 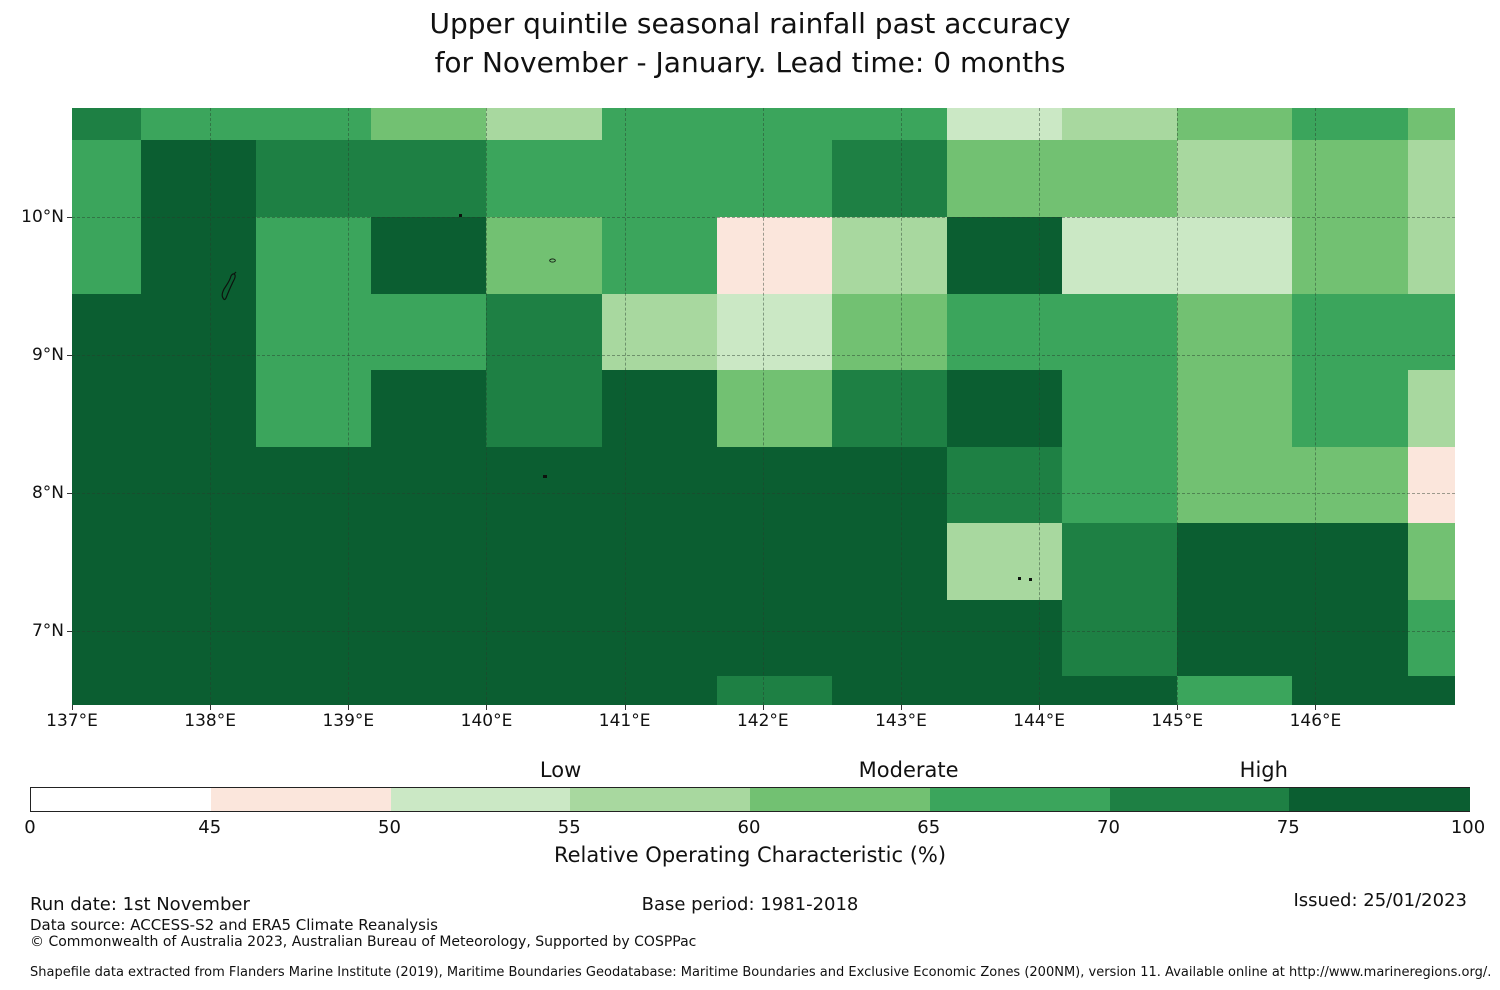 What do you see at coordinates (42, 216) in the screenshot?
I see `y-axis-tick-label: 10°N` at bounding box center [42, 216].